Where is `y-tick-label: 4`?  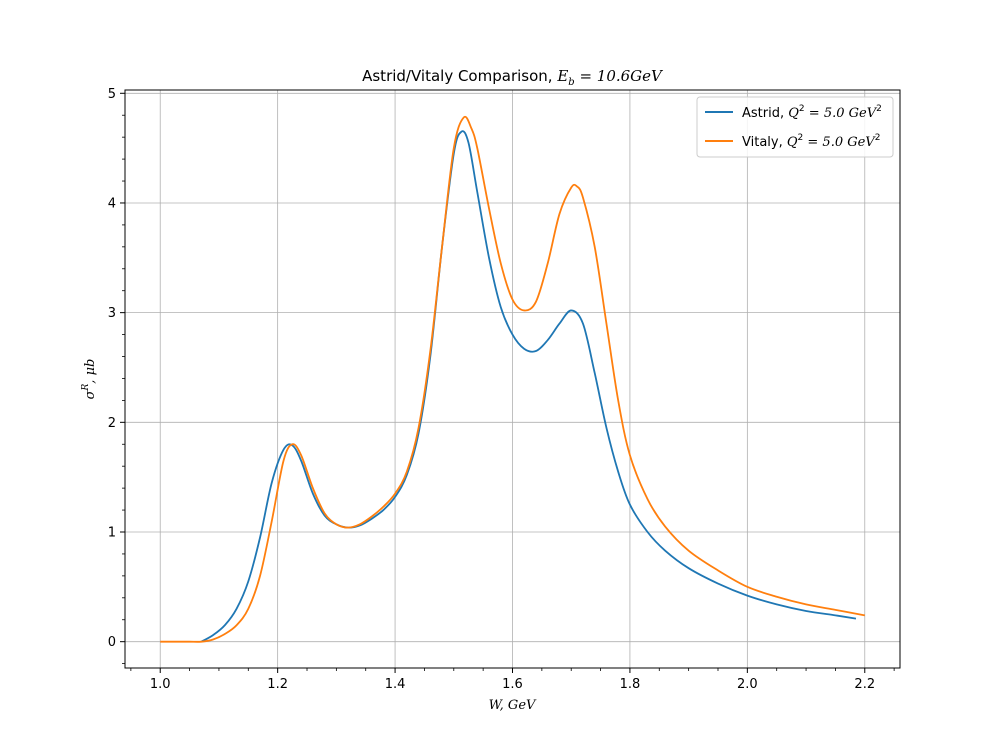
y-tick-label: 4 is located at coordinates (112, 203).